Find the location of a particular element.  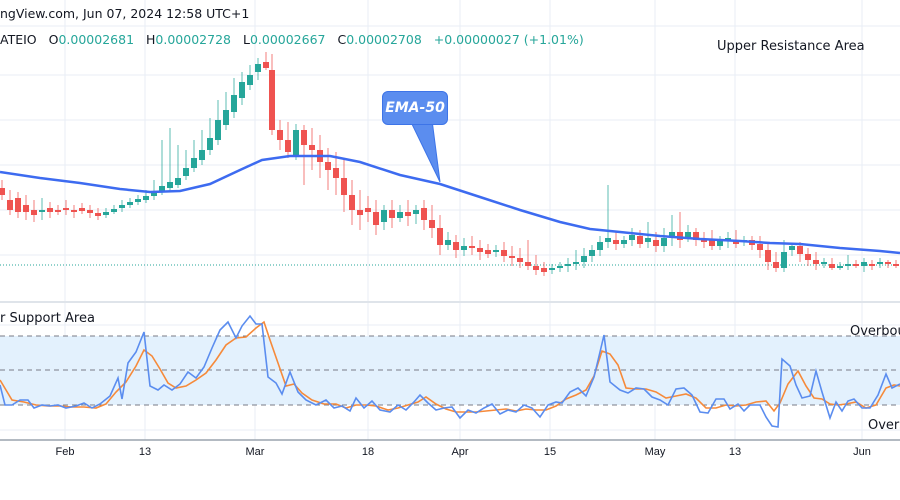

low-label: L is located at coordinates (246, 39).